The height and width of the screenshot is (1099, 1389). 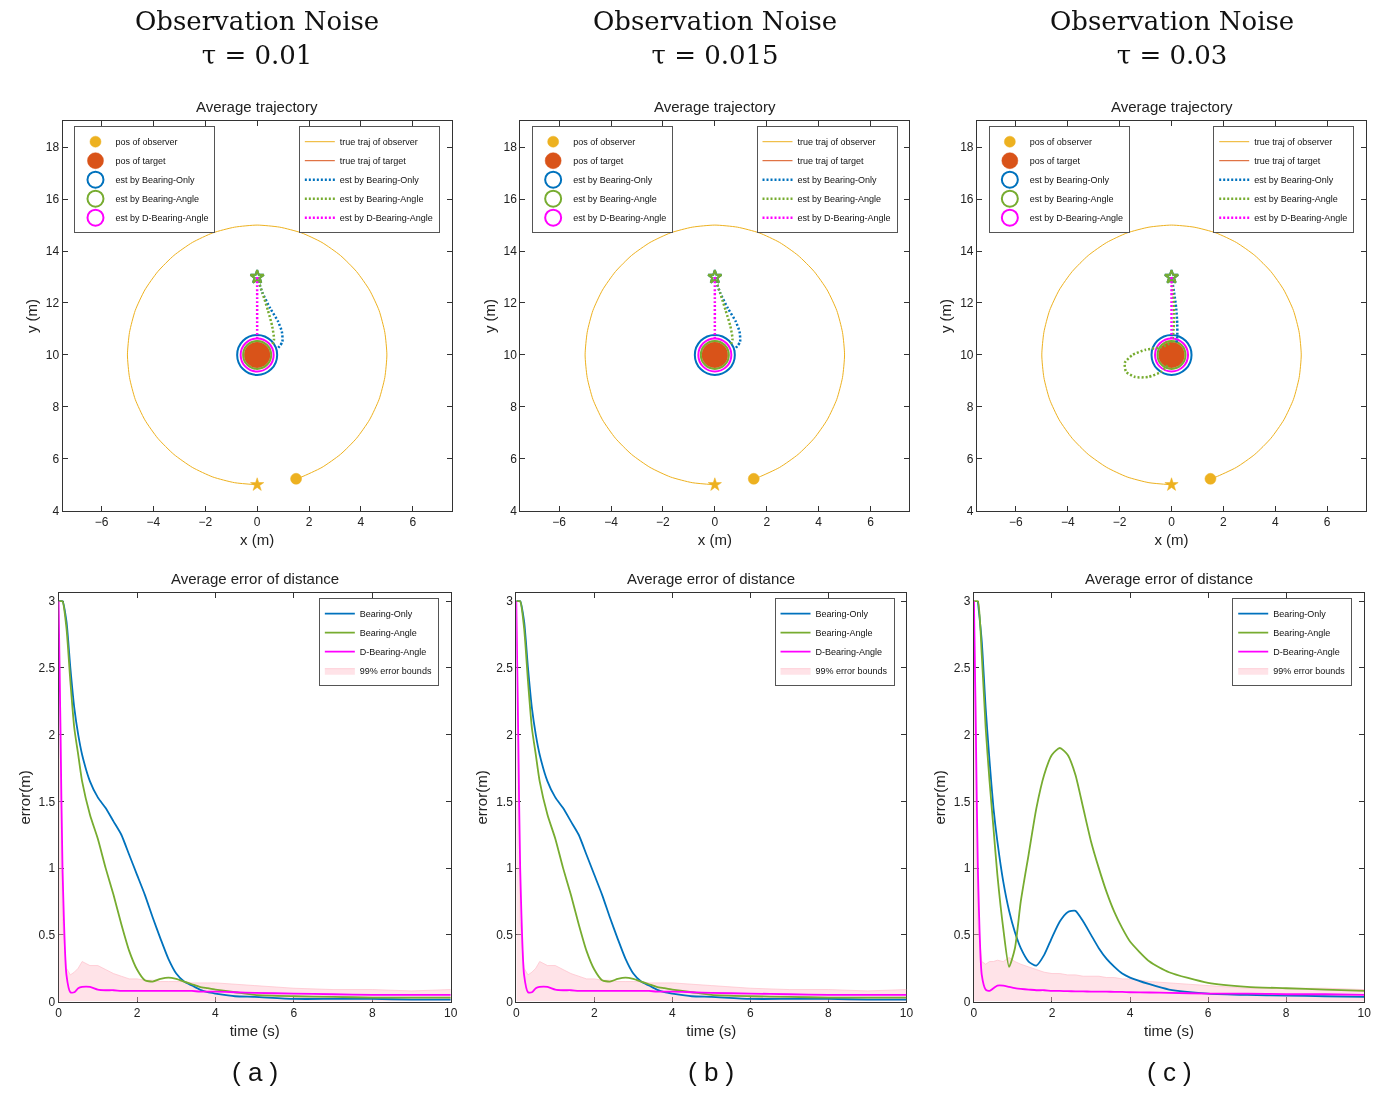 I want to click on y-tick-label: 2, so click(x=510, y=734).